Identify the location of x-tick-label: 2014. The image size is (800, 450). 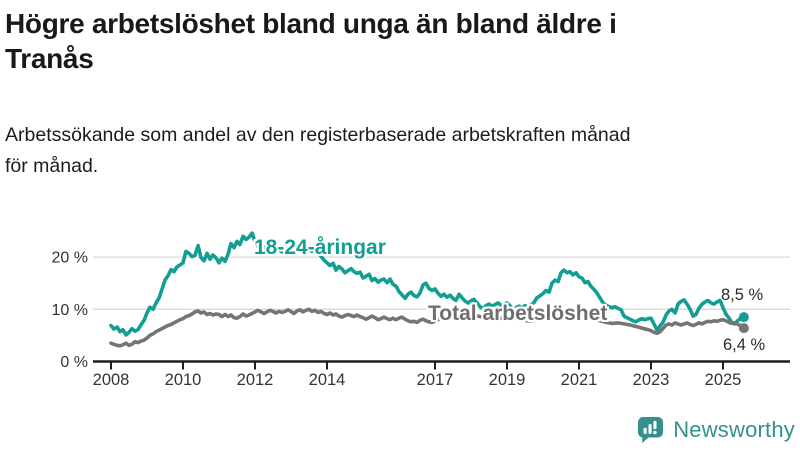
(327, 380).